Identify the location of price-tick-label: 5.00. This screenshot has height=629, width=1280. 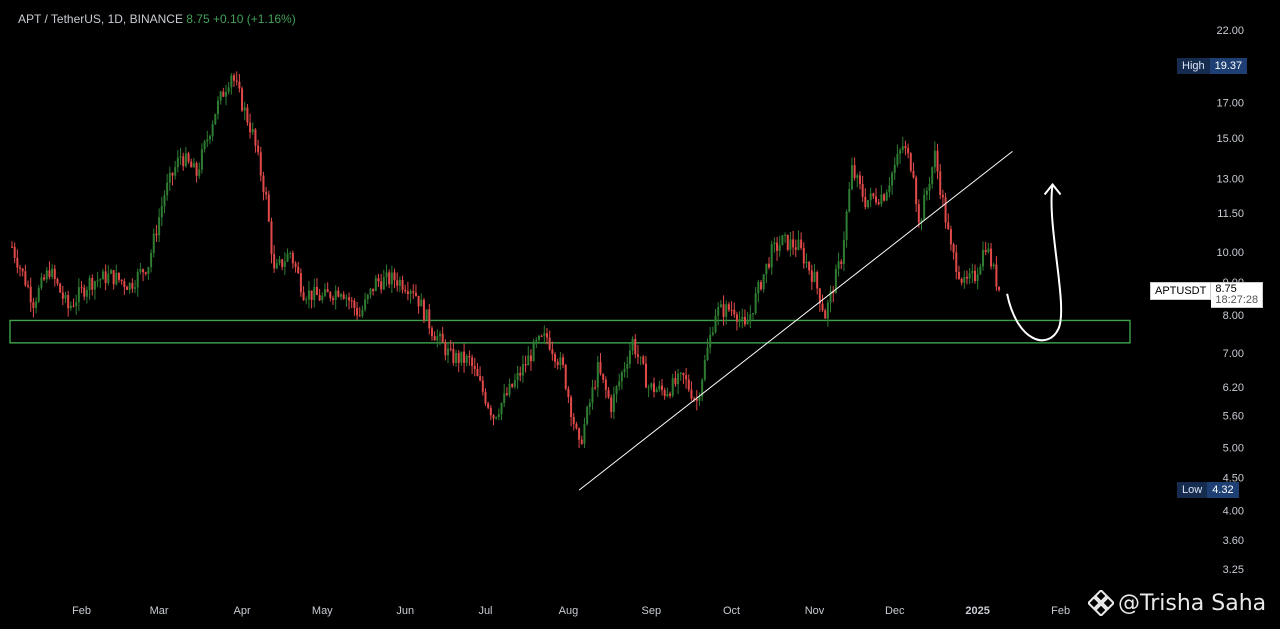
(1233, 449).